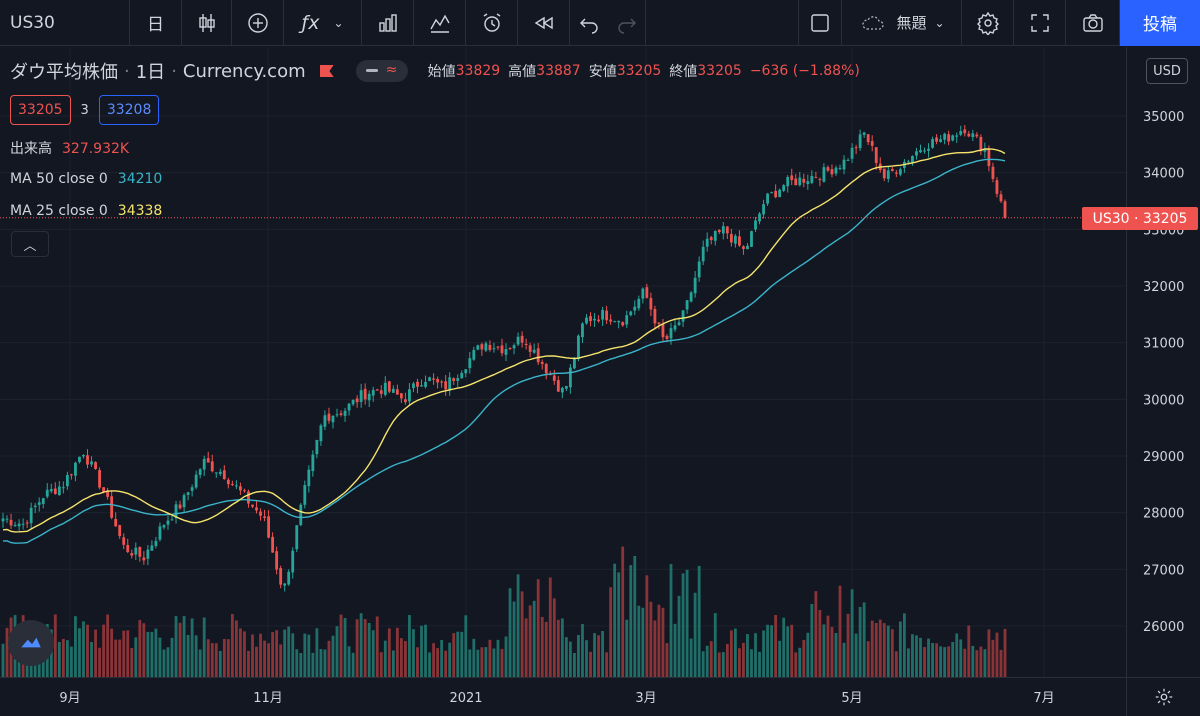 The image size is (1200, 716). Describe the element at coordinates (492, 23) in the screenshot. I see `alarm-icon` at that location.